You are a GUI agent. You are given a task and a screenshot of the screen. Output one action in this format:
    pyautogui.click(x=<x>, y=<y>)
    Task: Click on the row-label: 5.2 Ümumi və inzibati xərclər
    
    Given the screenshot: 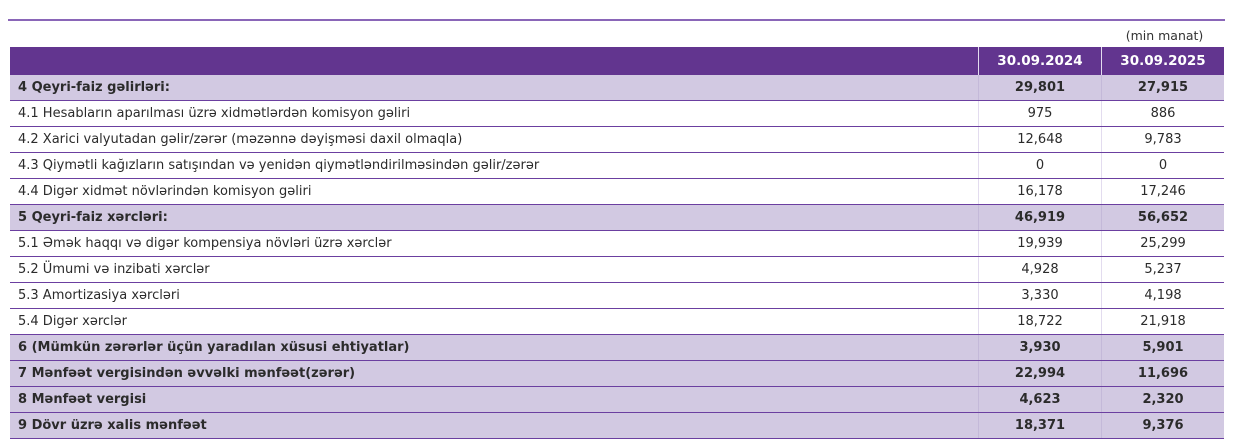 What is the action you would take?
    pyautogui.click(x=494, y=269)
    